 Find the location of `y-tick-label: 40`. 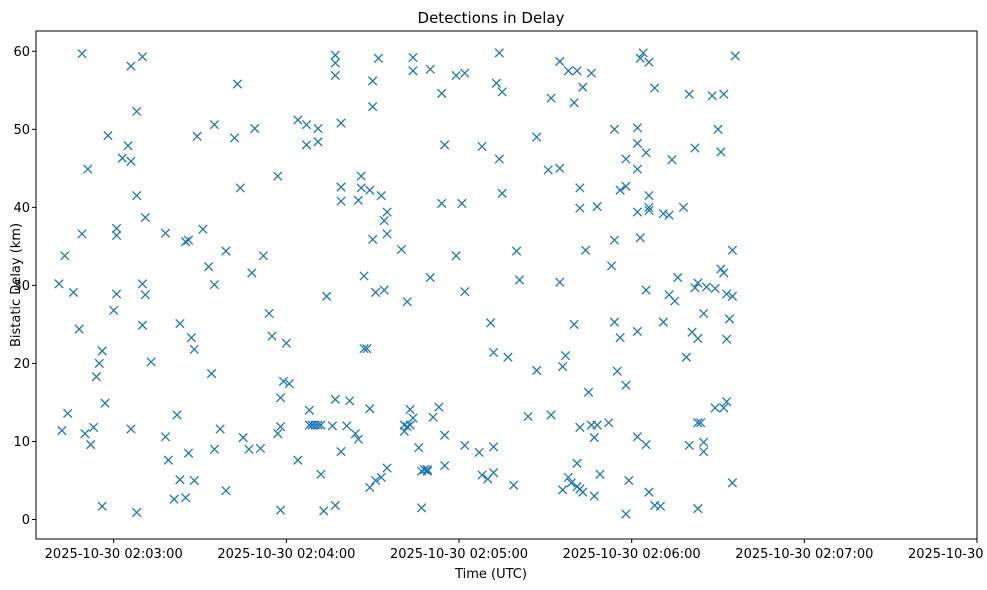

y-tick-label: 40 is located at coordinates (21, 208).